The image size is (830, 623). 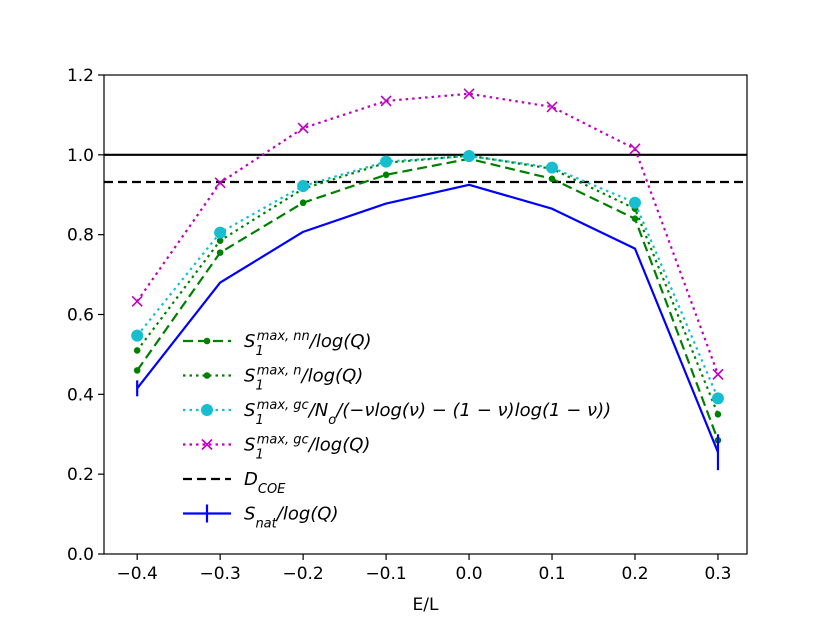 I want to click on x-axis-label: E/L, so click(x=426, y=605).